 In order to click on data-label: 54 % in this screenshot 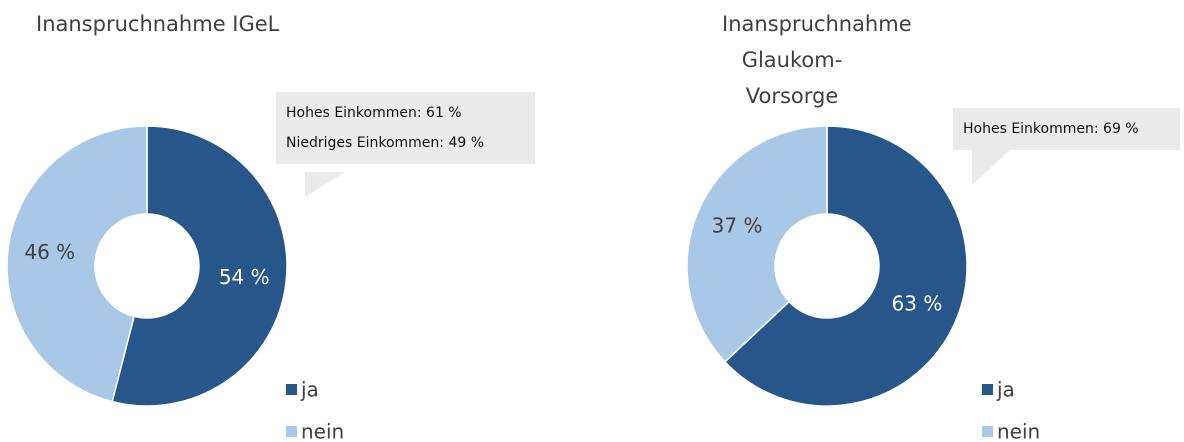, I will do `click(244, 277)`.